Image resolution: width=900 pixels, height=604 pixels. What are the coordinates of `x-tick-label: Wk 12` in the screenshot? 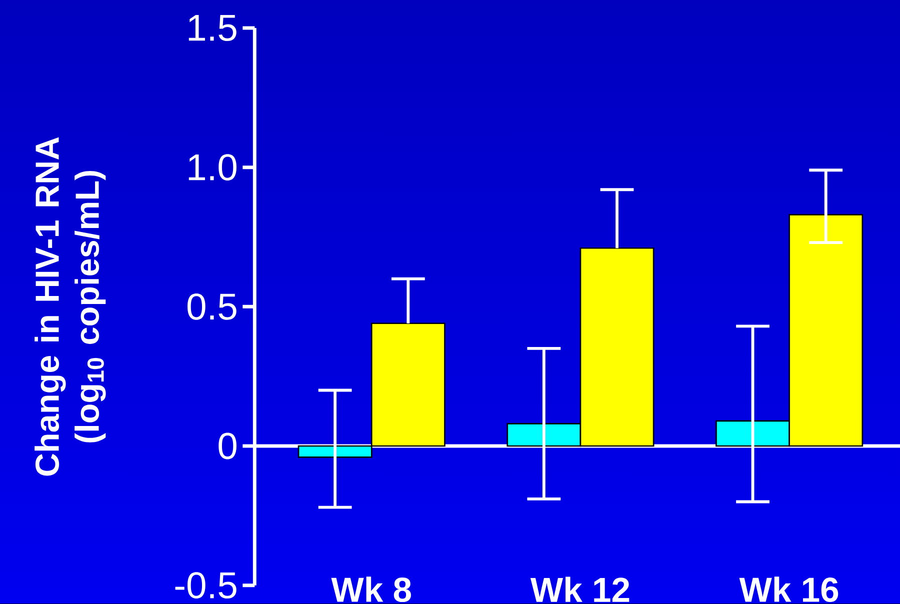 It's located at (580, 589).